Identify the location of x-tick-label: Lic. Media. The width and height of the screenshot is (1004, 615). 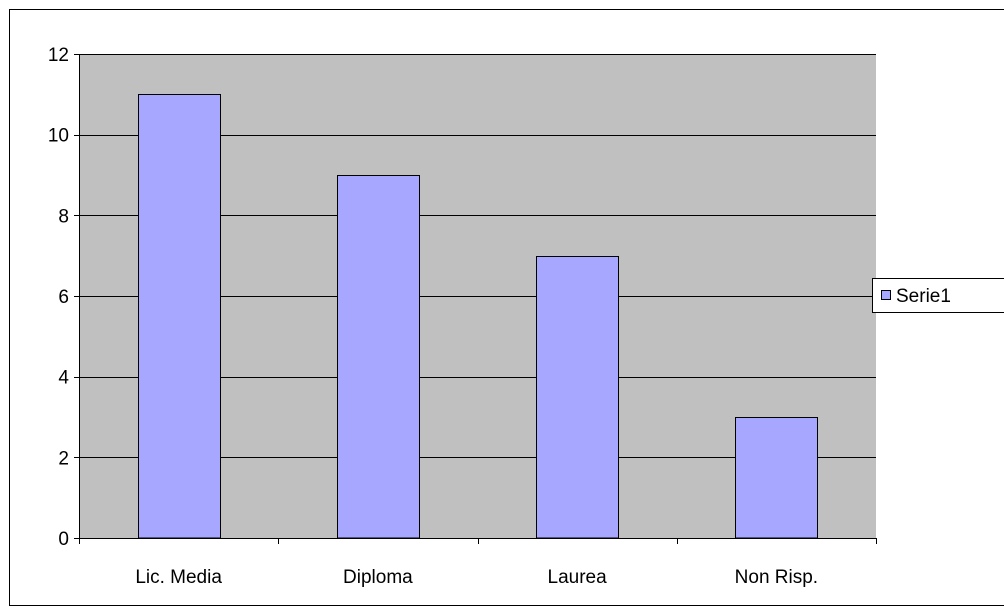
(178, 577).